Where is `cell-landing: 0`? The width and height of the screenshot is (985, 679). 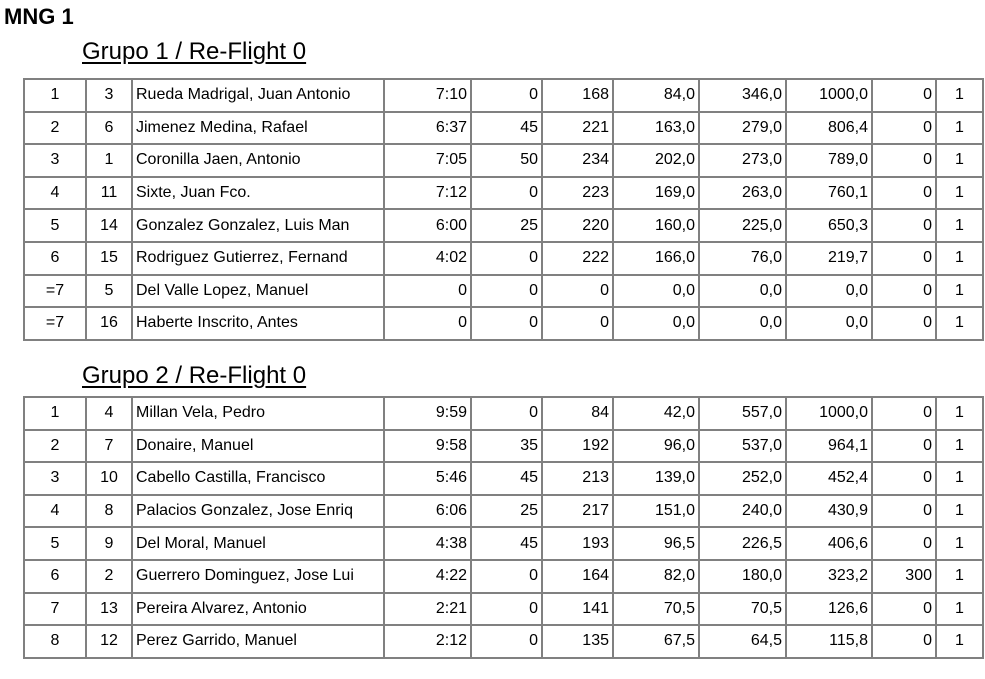 cell-landing: 0 is located at coordinates (506, 413).